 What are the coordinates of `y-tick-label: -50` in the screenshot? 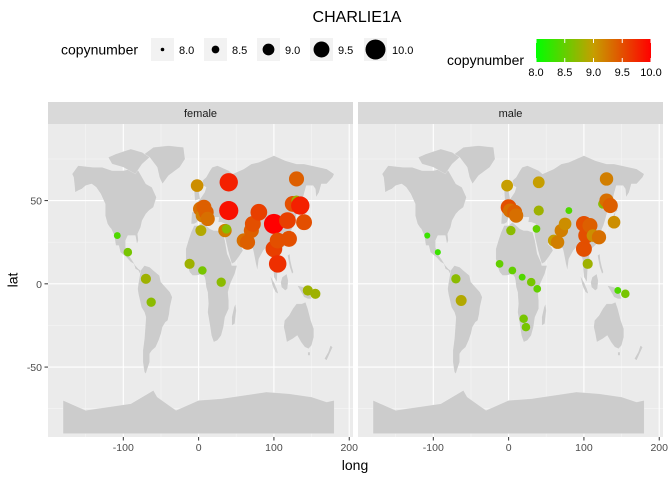 It's located at (34, 368).